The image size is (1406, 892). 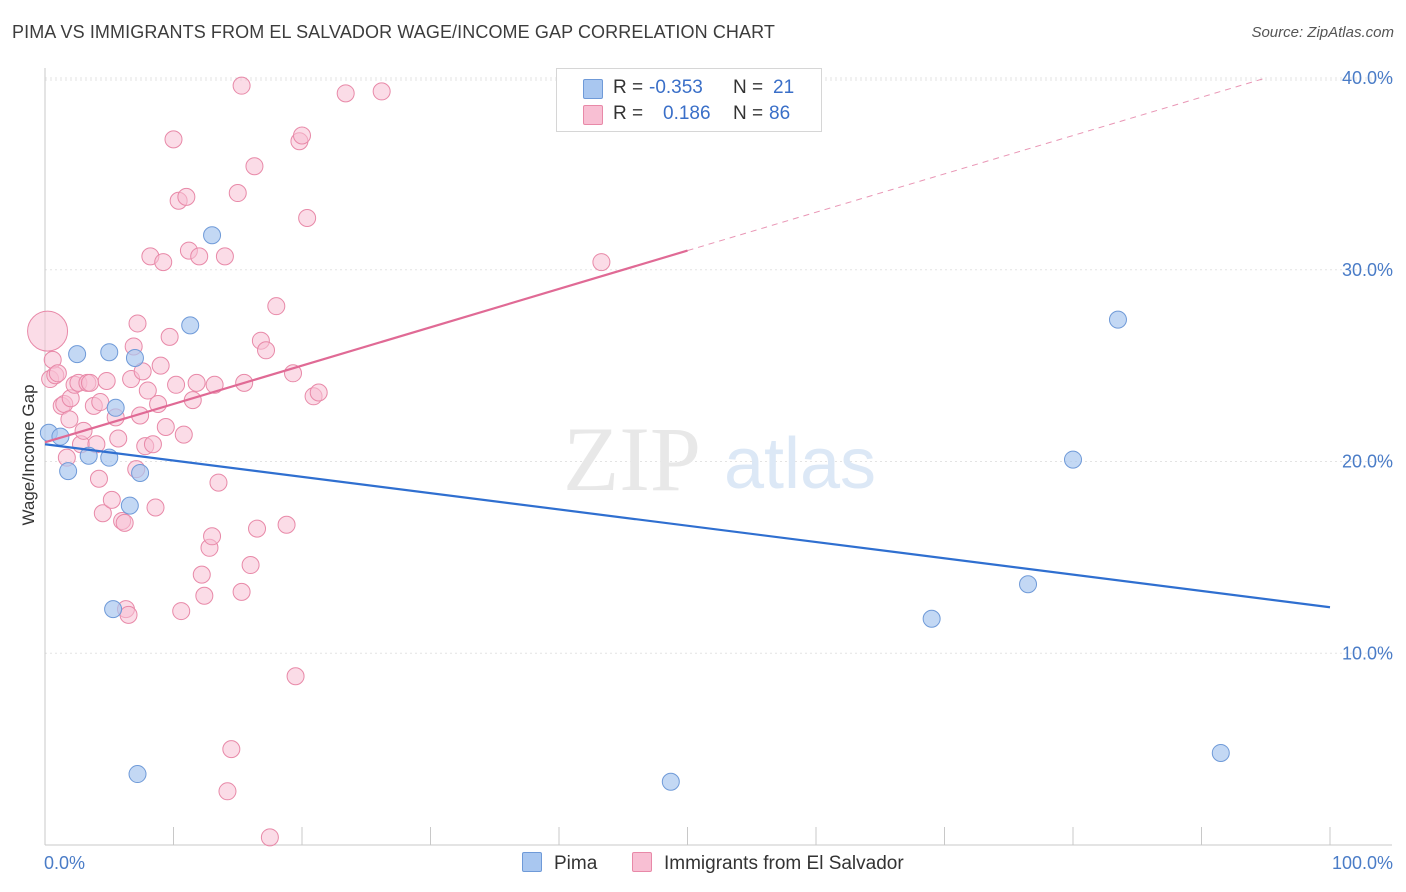 I want to click on y-tick-label: 10.0%, so click(x=1367, y=653).